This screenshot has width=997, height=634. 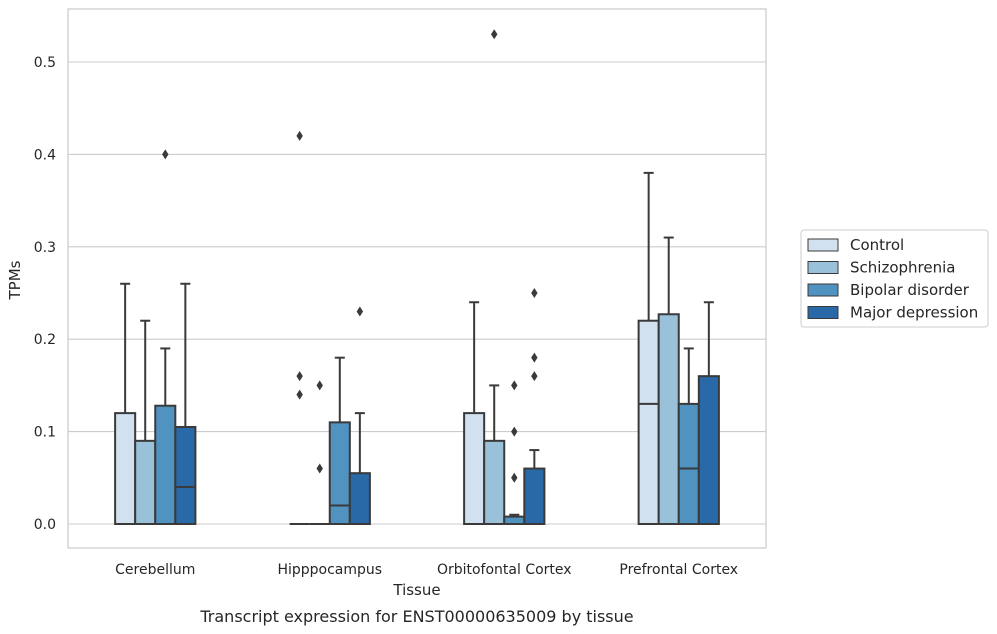 What do you see at coordinates (877, 245) in the screenshot?
I see `legend-label: Control` at bounding box center [877, 245].